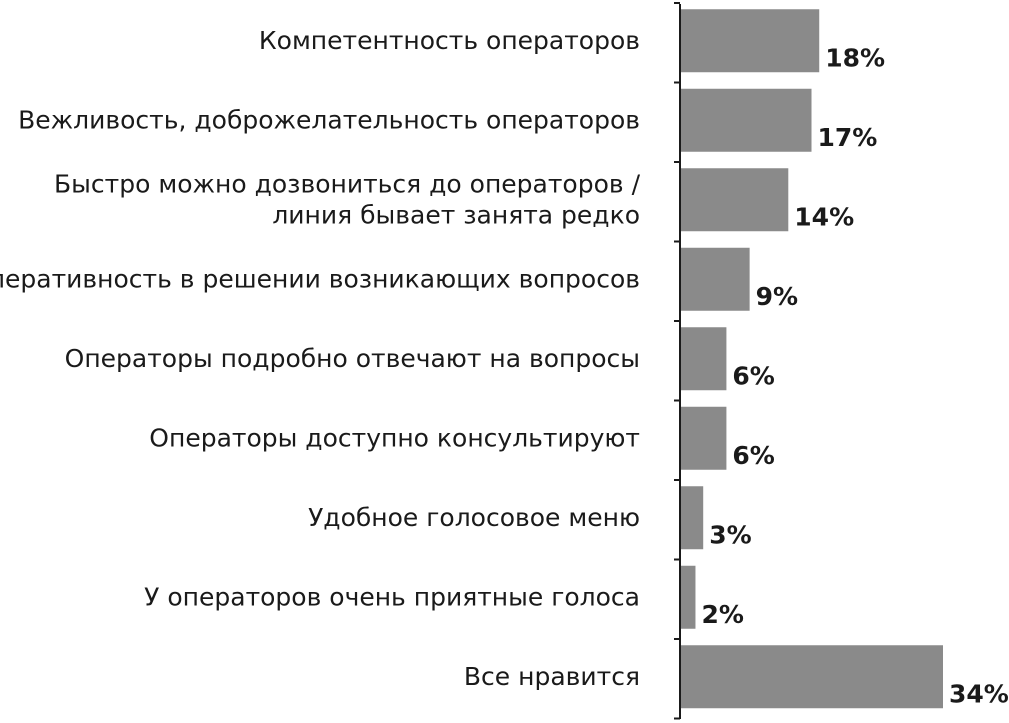 The height and width of the screenshot is (723, 1009). I want to click on value-label: 3%, so click(730, 534).